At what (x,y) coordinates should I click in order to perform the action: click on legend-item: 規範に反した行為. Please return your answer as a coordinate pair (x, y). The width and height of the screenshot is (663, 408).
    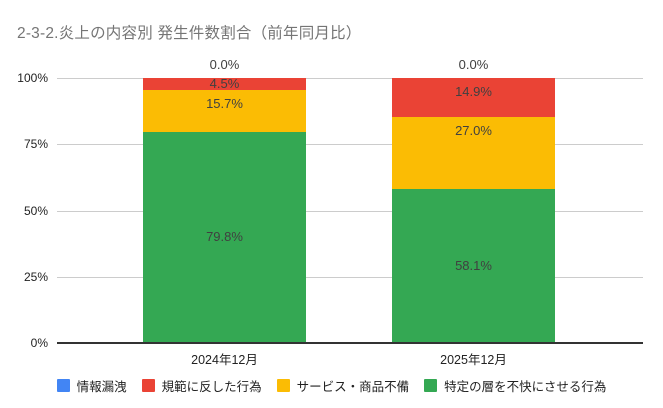
    Looking at the image, I should click on (201, 385).